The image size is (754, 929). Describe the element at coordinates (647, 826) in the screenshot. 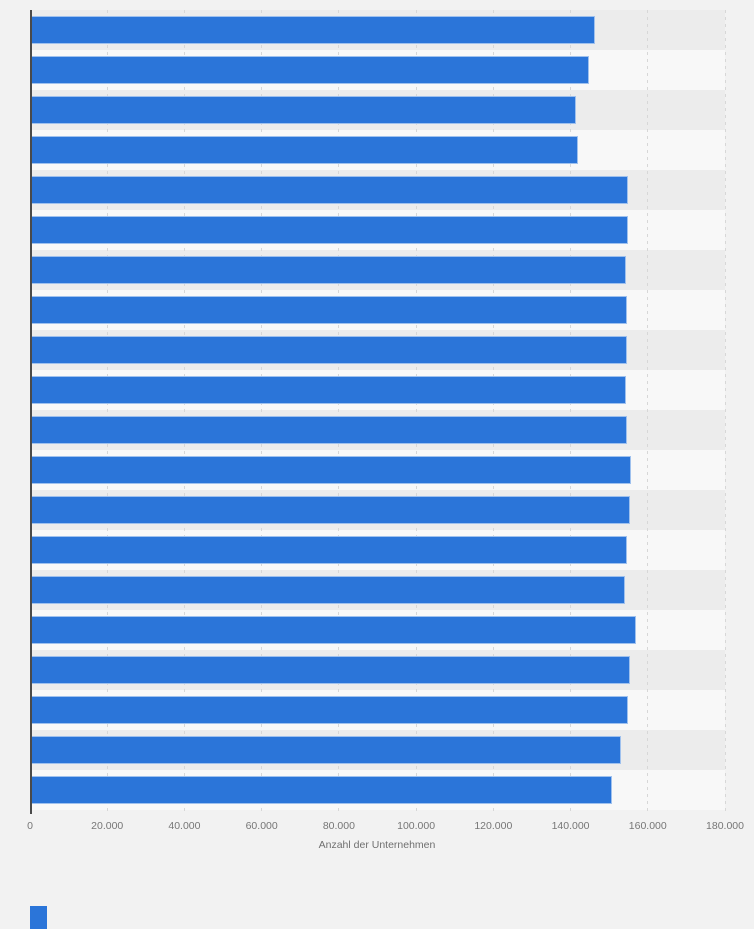

I see `x-tick-label: 160.000` at that location.